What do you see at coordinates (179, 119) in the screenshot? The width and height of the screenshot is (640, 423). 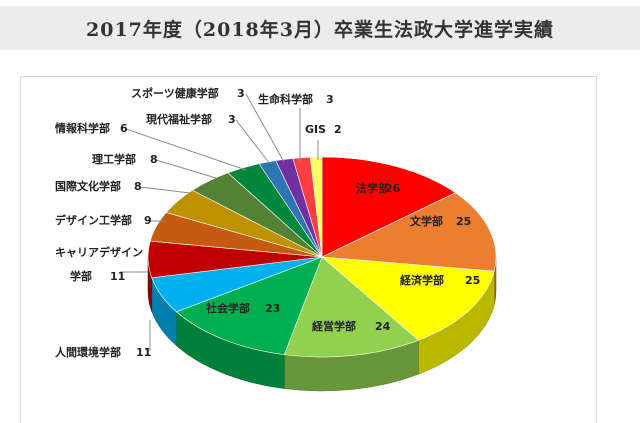 I see `slice-label-現代福祉学部: 現代福祉学部` at bounding box center [179, 119].